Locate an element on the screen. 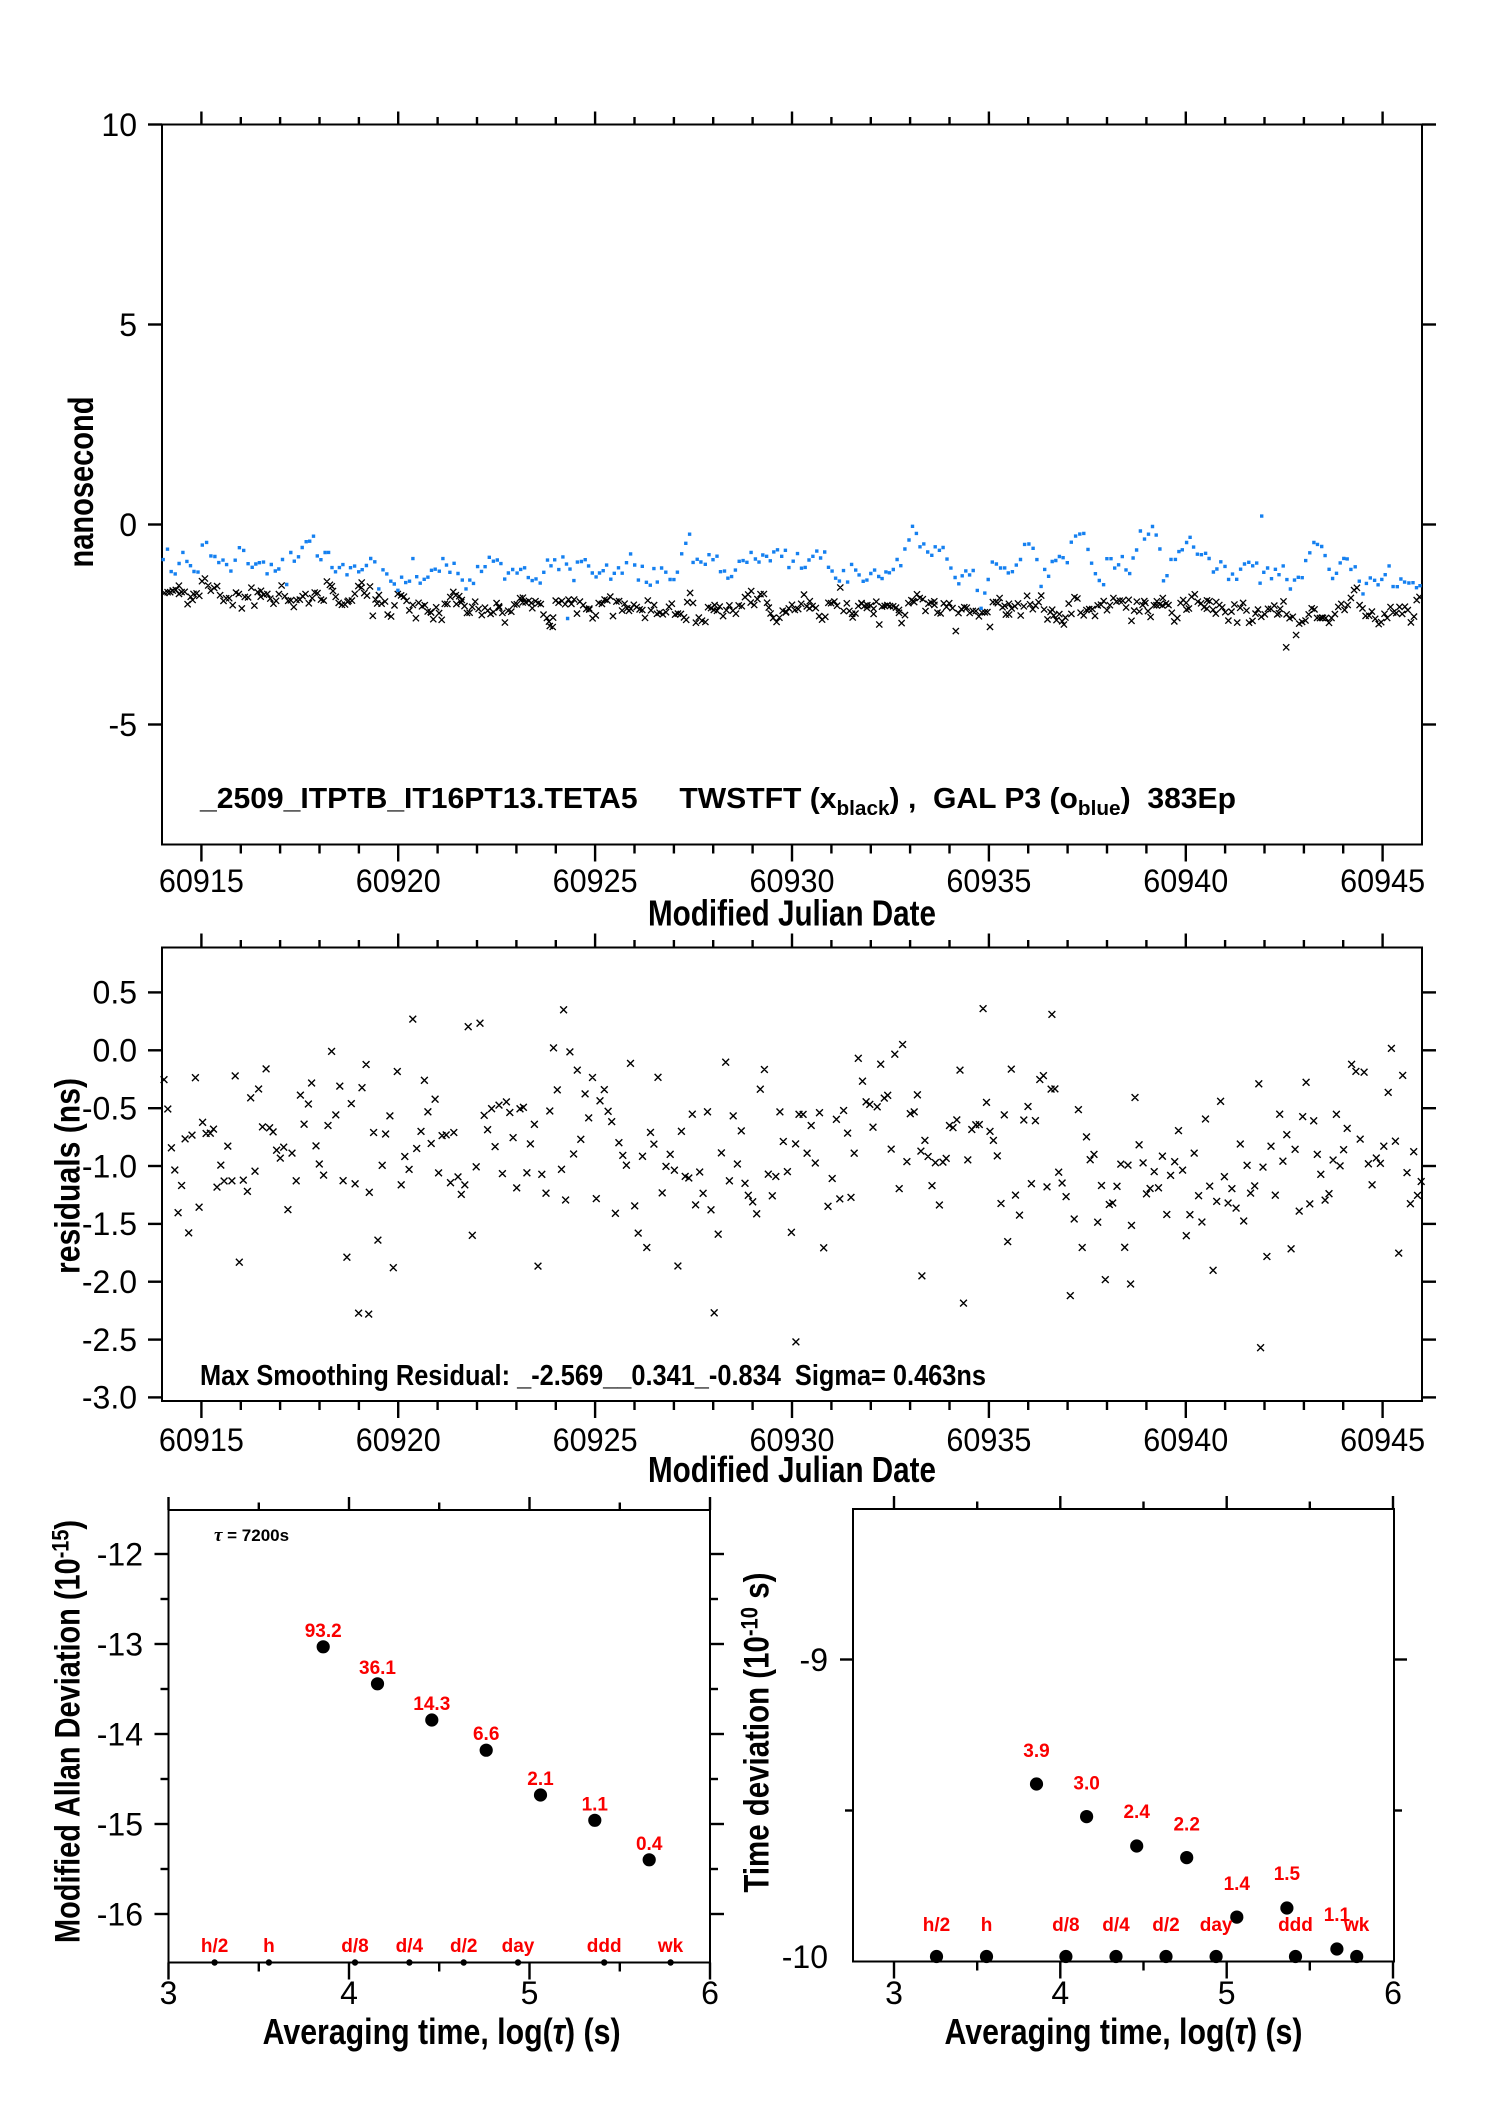 This screenshot has height=2105, width=1488. svg-text: 6.6 is located at coordinates (486, 1734).